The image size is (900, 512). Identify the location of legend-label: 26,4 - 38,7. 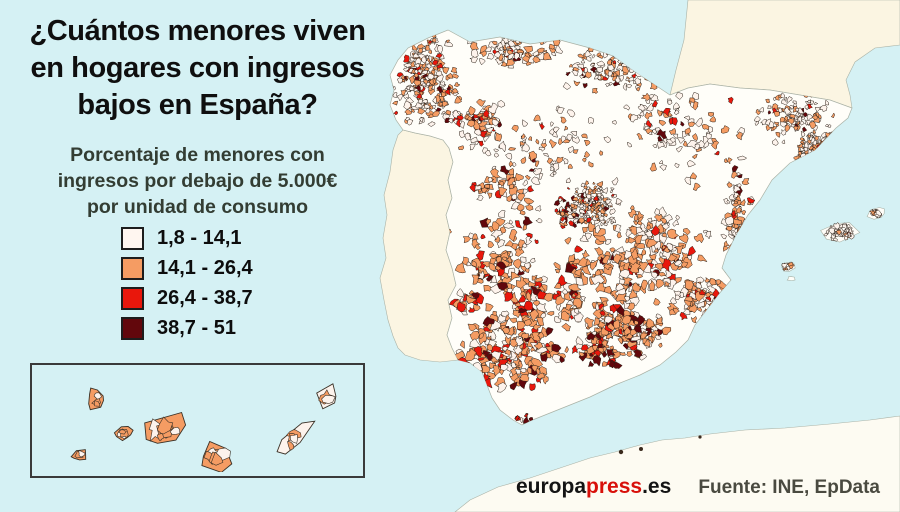
(205, 297).